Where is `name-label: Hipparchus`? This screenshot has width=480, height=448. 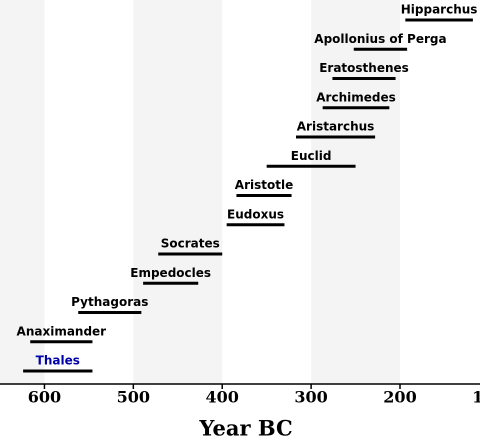
name-label: Hipparchus is located at coordinates (439, 10).